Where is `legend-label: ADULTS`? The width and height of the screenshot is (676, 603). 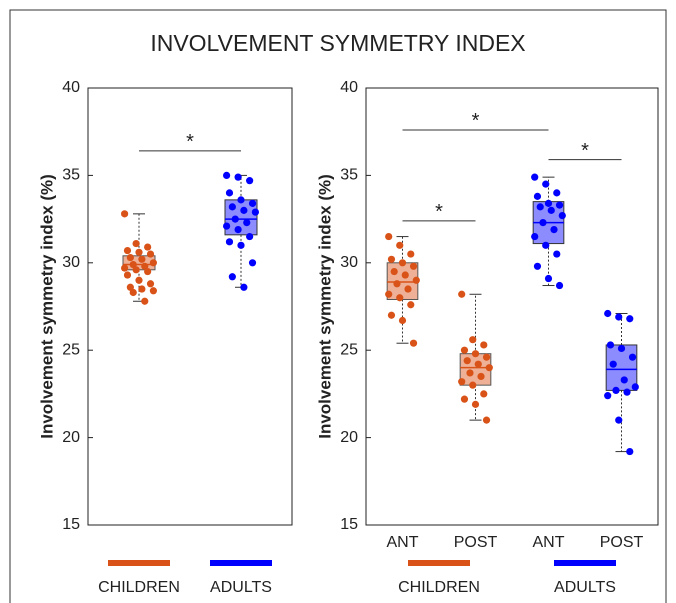
legend-label: ADULTS is located at coordinates (241, 587).